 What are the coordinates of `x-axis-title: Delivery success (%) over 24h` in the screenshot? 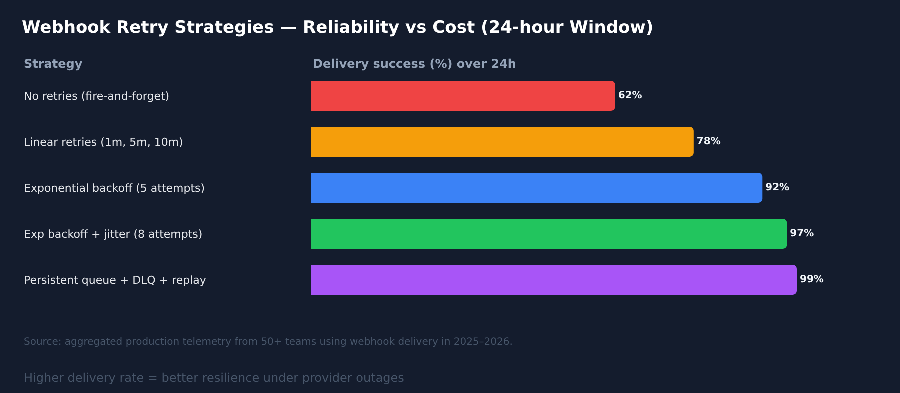 It's located at (414, 64).